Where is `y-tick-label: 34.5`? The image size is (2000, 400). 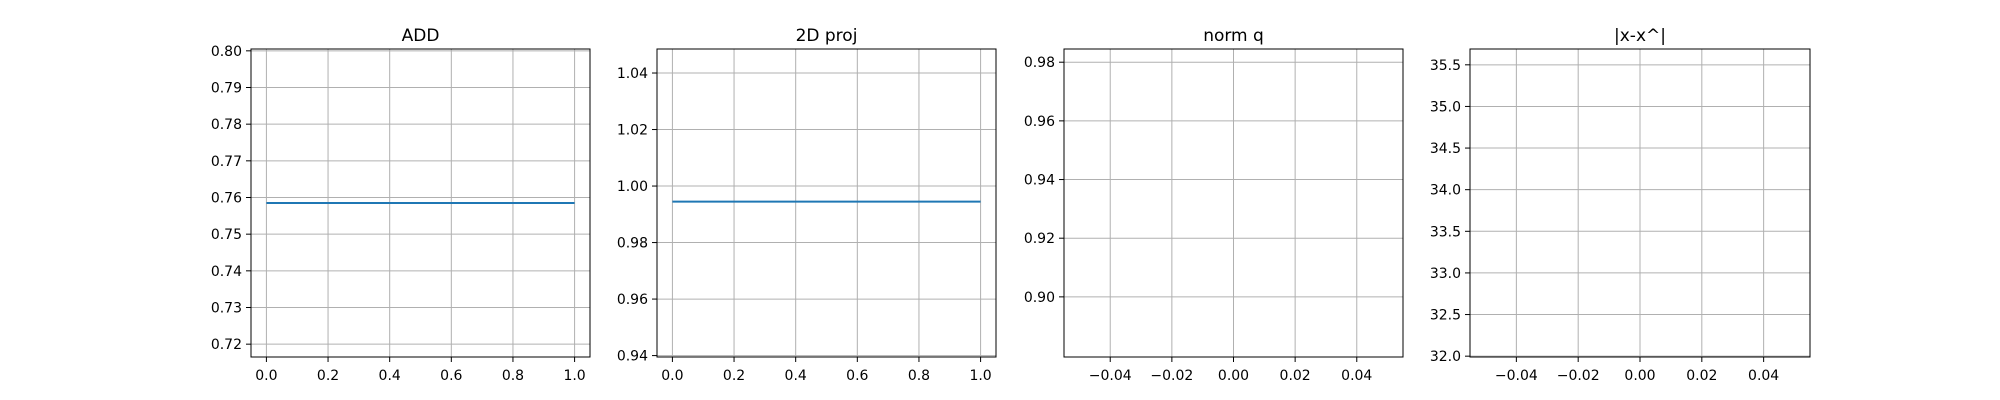 y-tick-label: 34.5 is located at coordinates (1445, 149).